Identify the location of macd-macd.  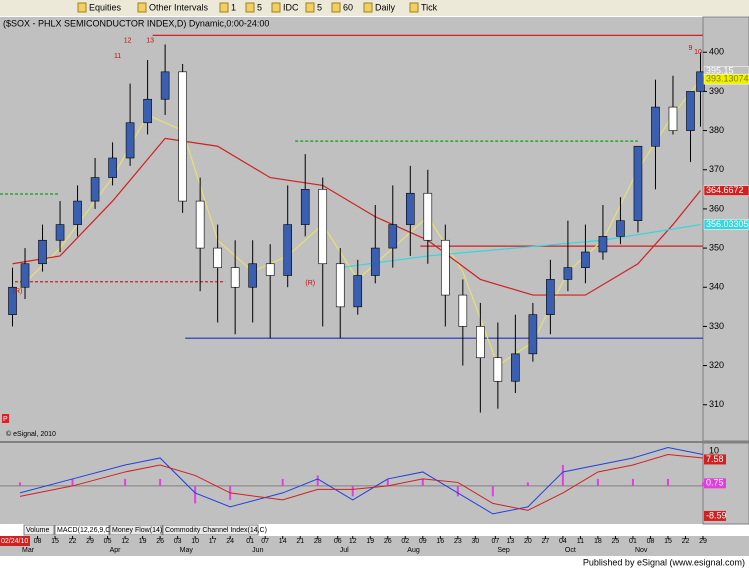
(361, 480).